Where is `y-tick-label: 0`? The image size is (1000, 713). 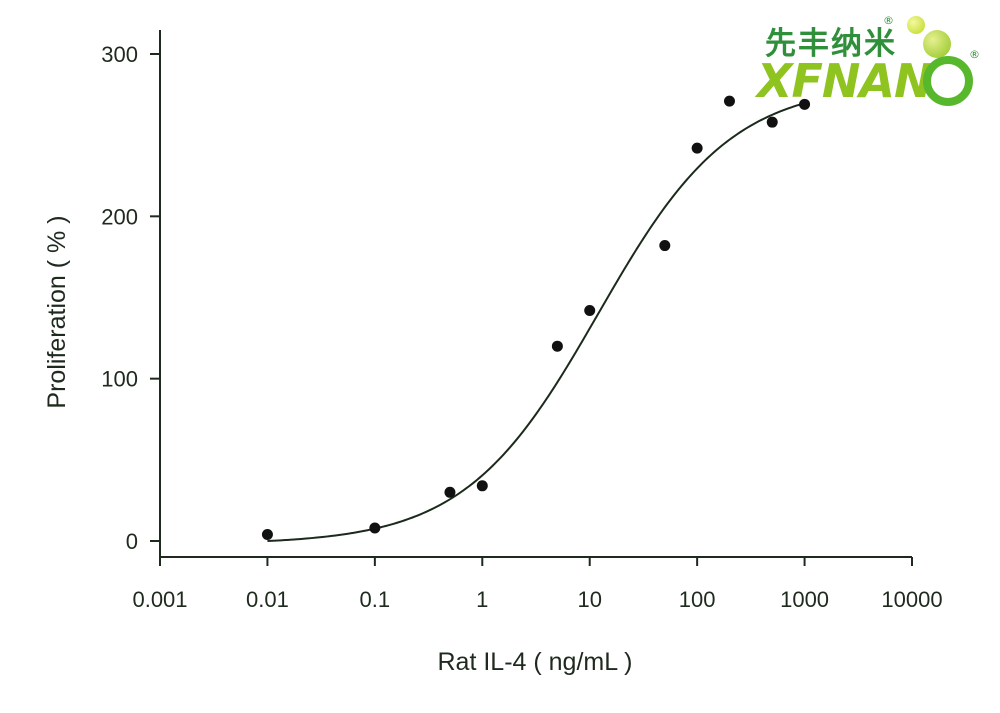
y-tick-label: 0 is located at coordinates (132, 541).